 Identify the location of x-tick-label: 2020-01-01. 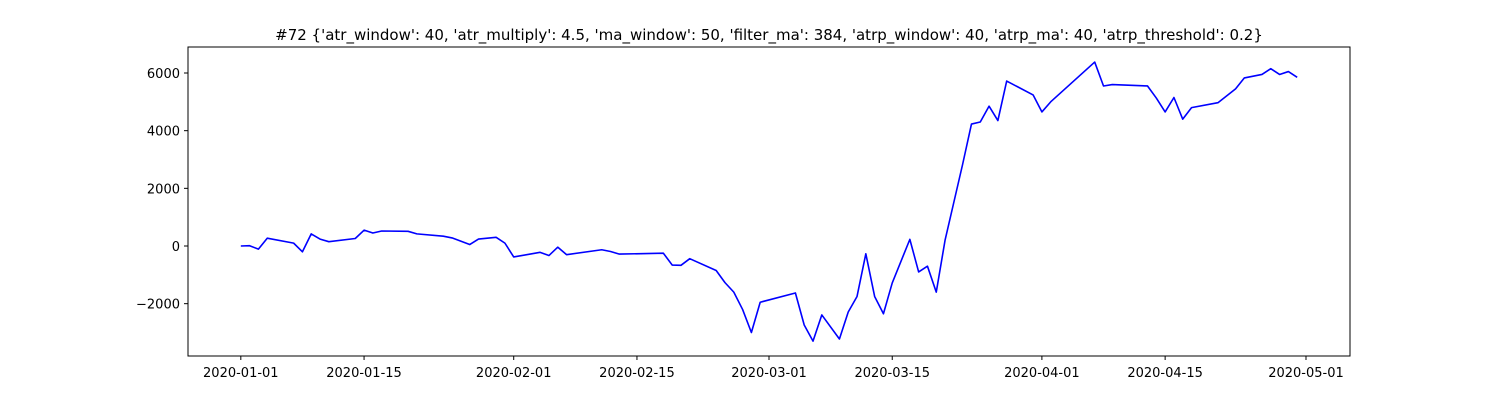
(241, 373).